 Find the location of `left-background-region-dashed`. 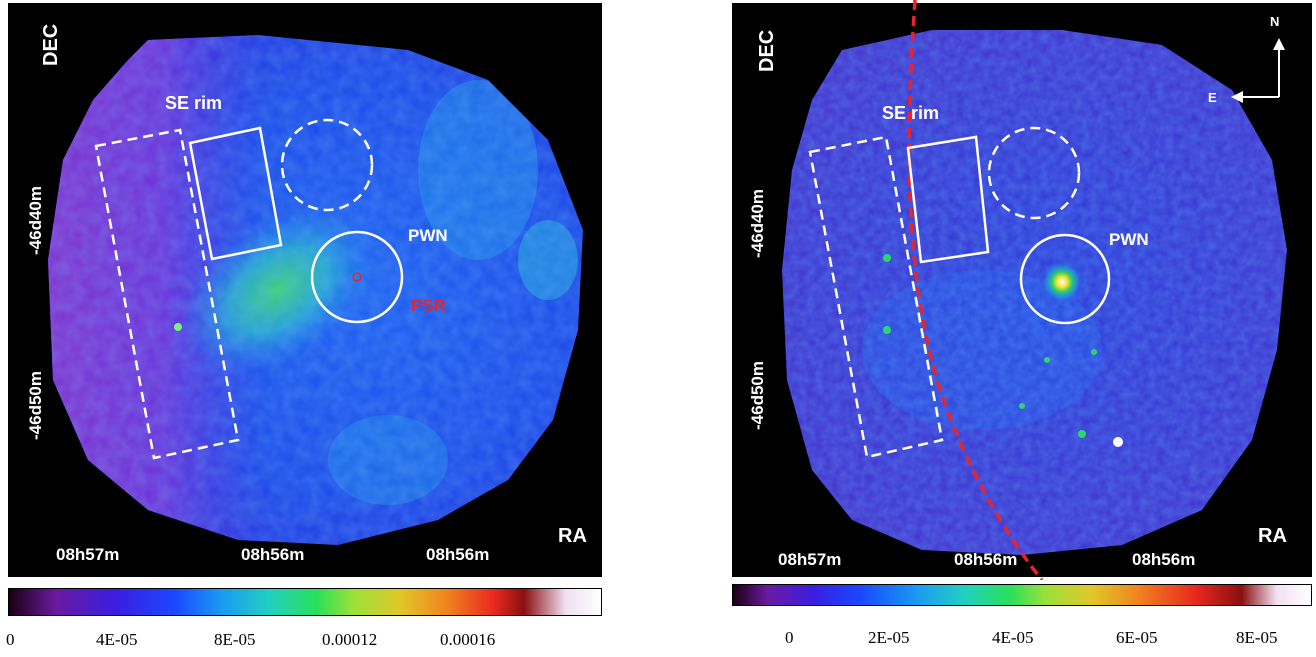

left-background-region-dashed is located at coordinates (167, 294).